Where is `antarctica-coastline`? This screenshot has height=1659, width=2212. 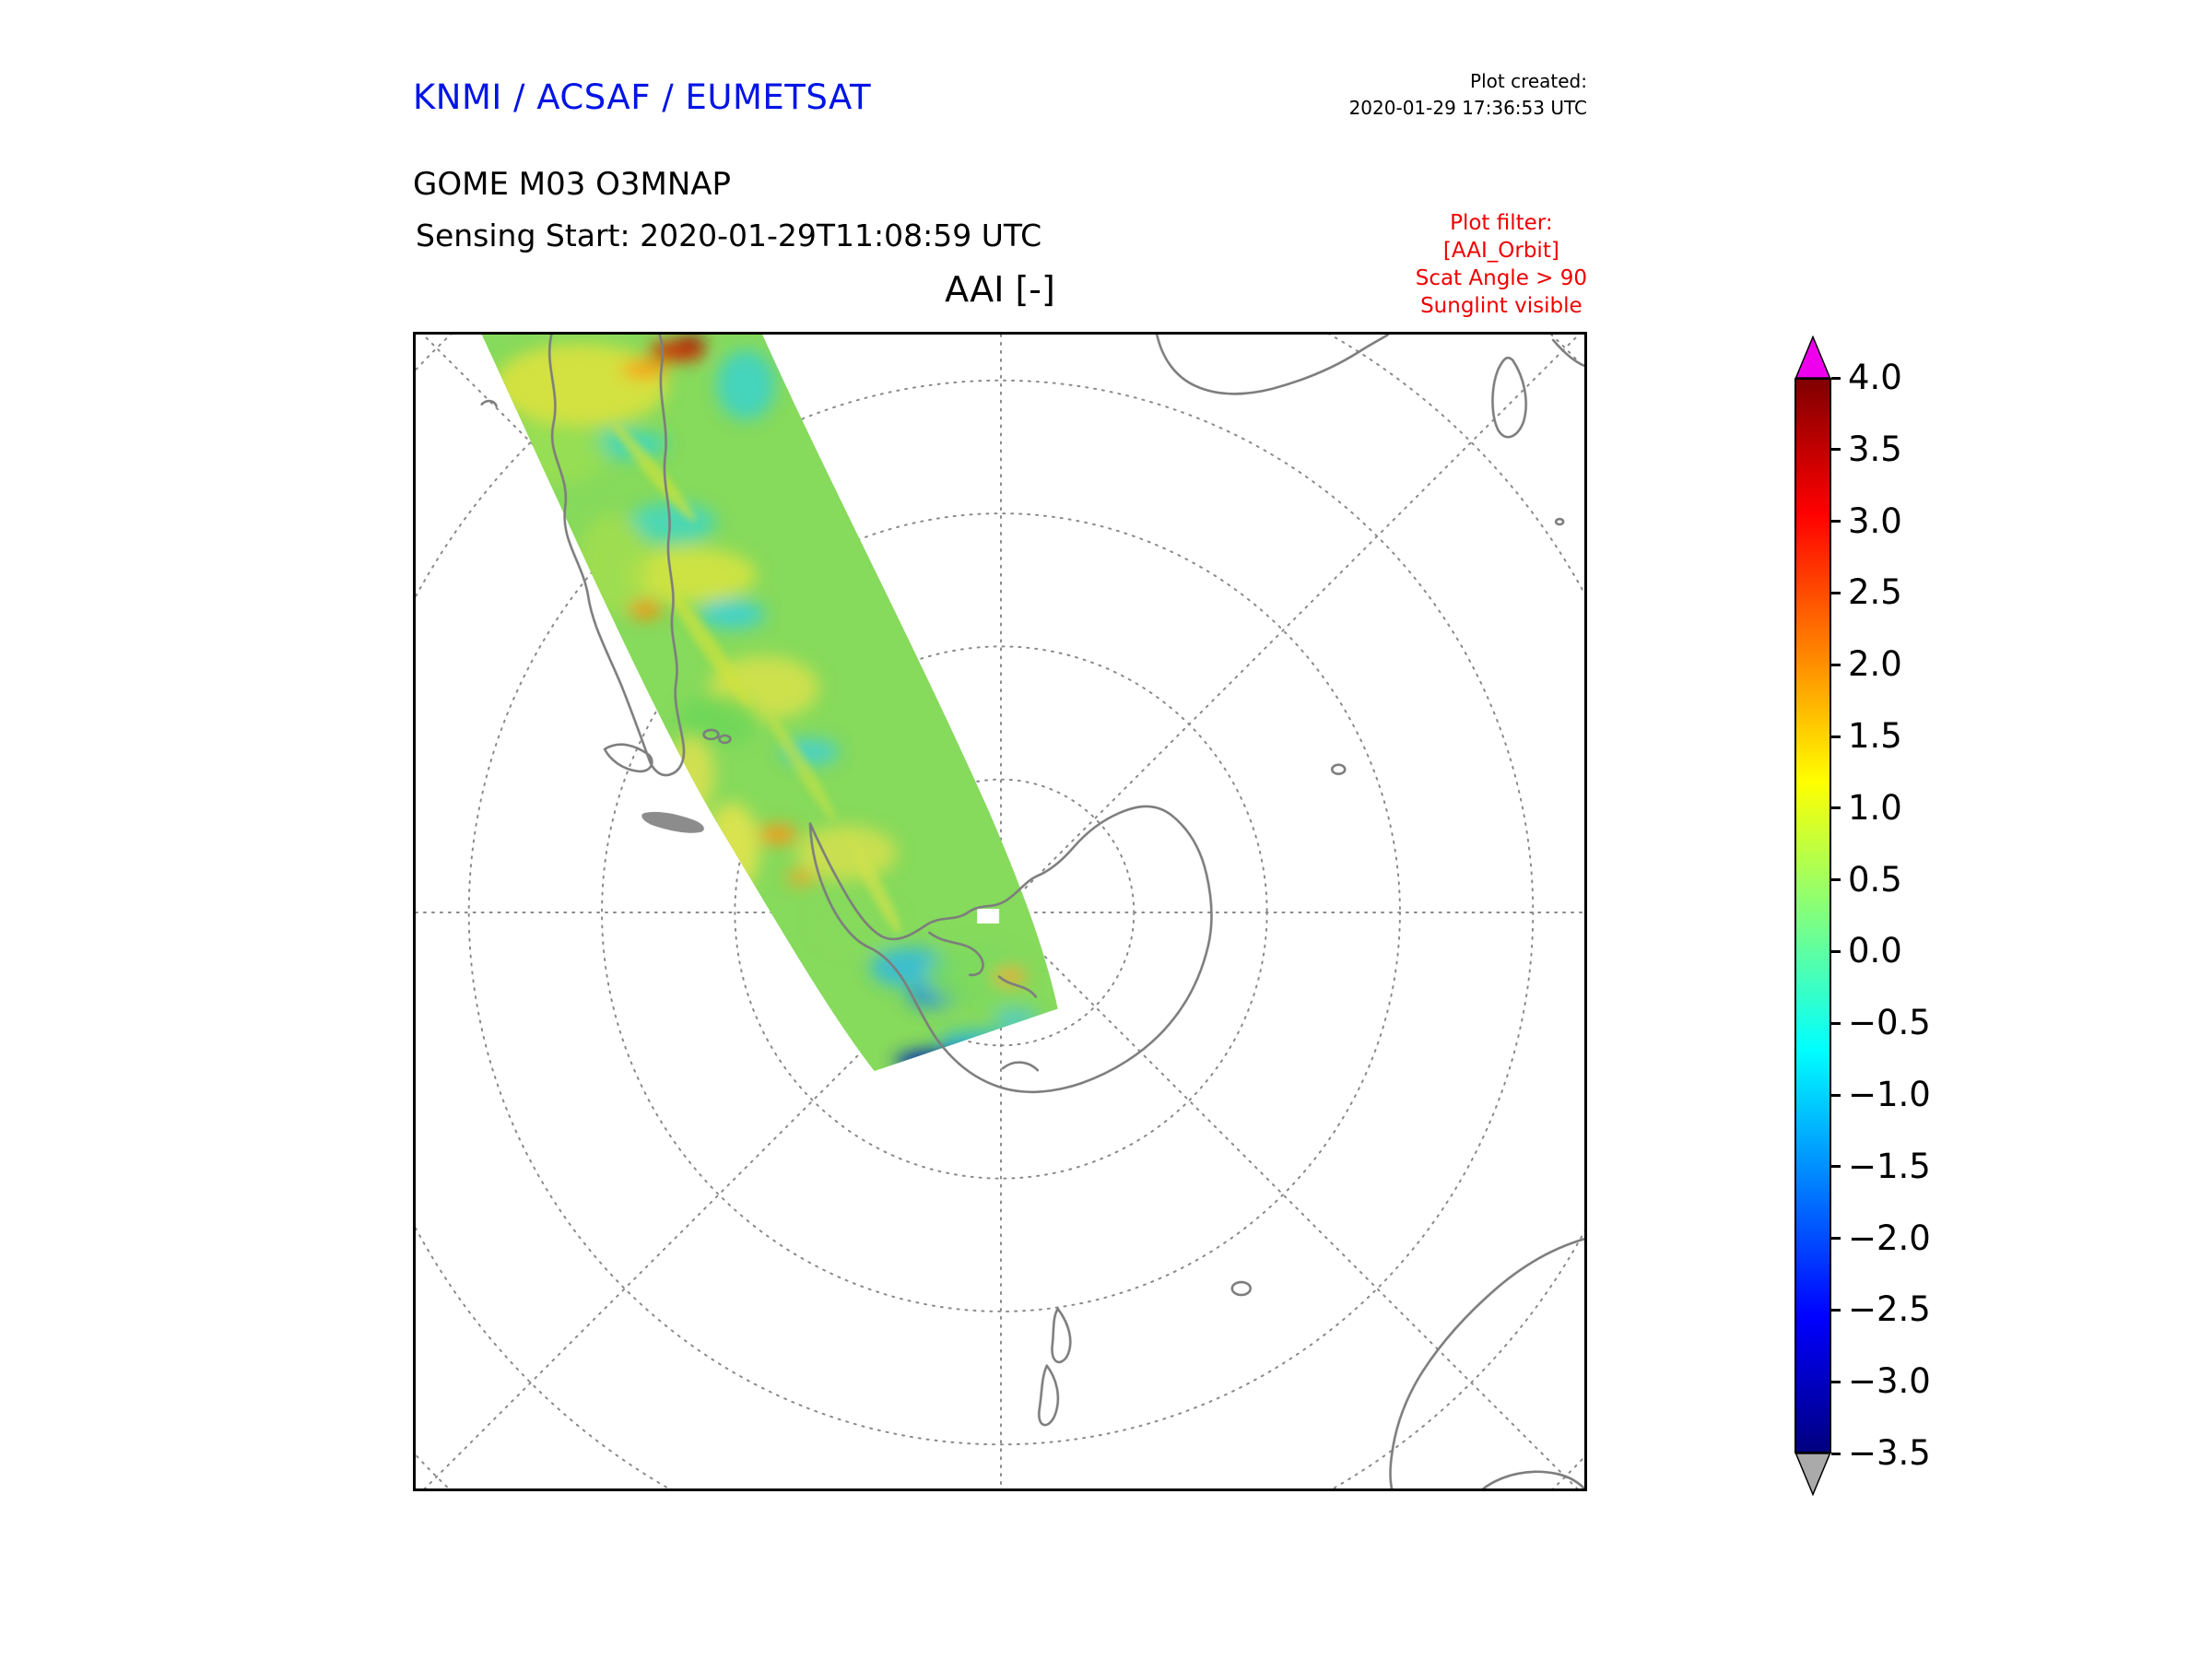
antarctica-coastline is located at coordinates (1010, 949).